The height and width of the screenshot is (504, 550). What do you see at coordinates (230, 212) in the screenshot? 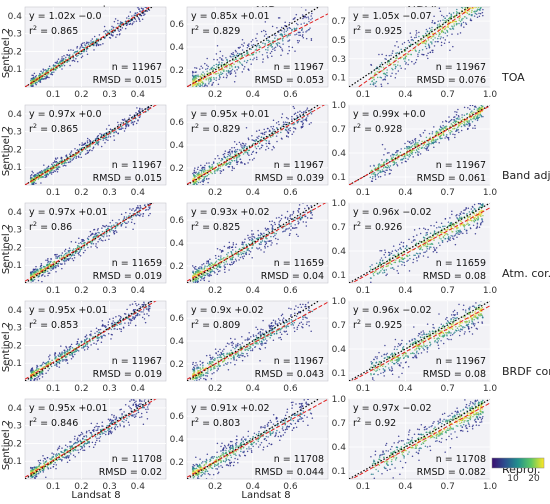
I see `equation-label: y = 0.93x +0.02` at bounding box center [230, 212].